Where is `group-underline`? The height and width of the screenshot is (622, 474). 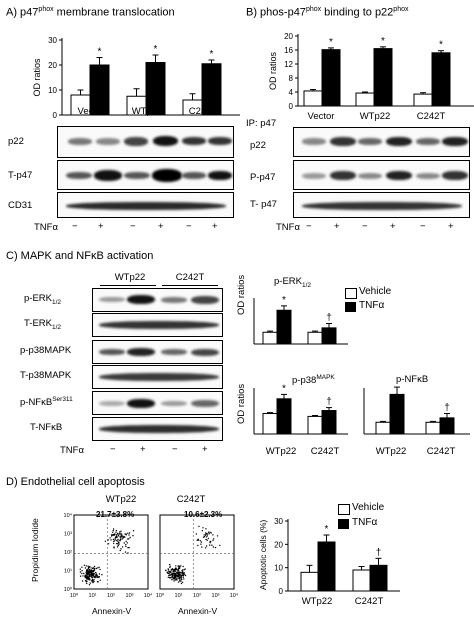
group-underline is located at coordinates (128, 285).